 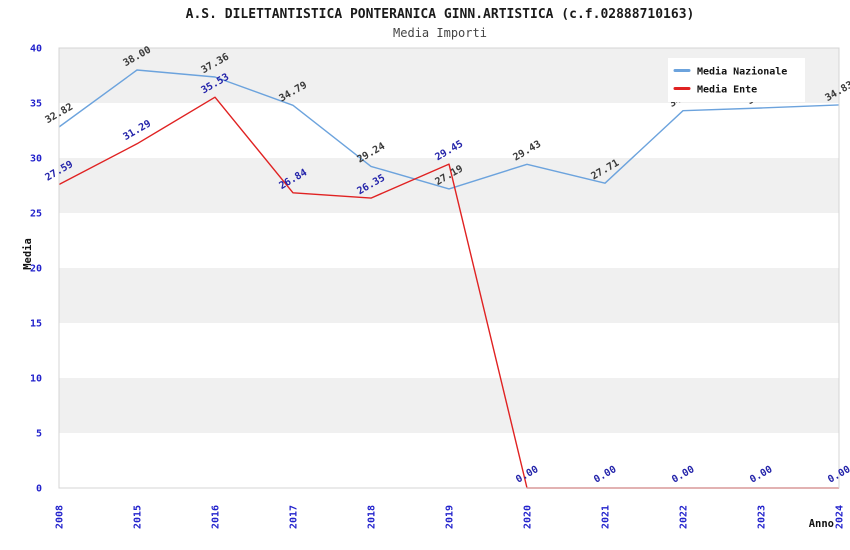 I want to click on legend: Media Nazionale Media Ente, so click(x=736, y=80).